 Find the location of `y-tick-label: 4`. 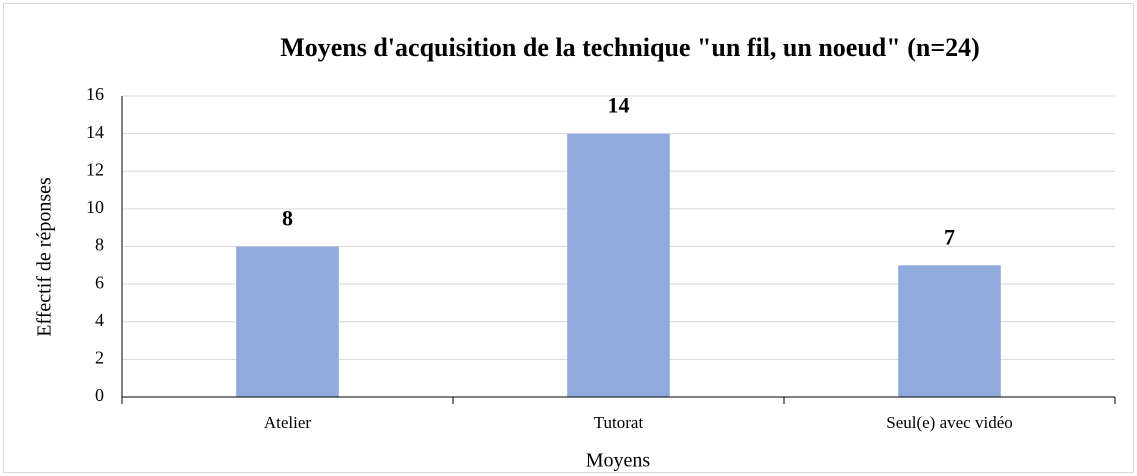

y-tick-label: 4 is located at coordinates (99, 320).